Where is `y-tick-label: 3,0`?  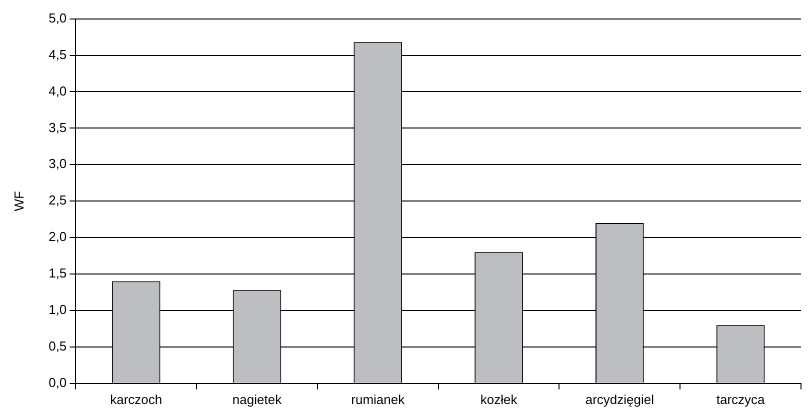
y-tick-label: 3,0 is located at coordinates (57, 164).